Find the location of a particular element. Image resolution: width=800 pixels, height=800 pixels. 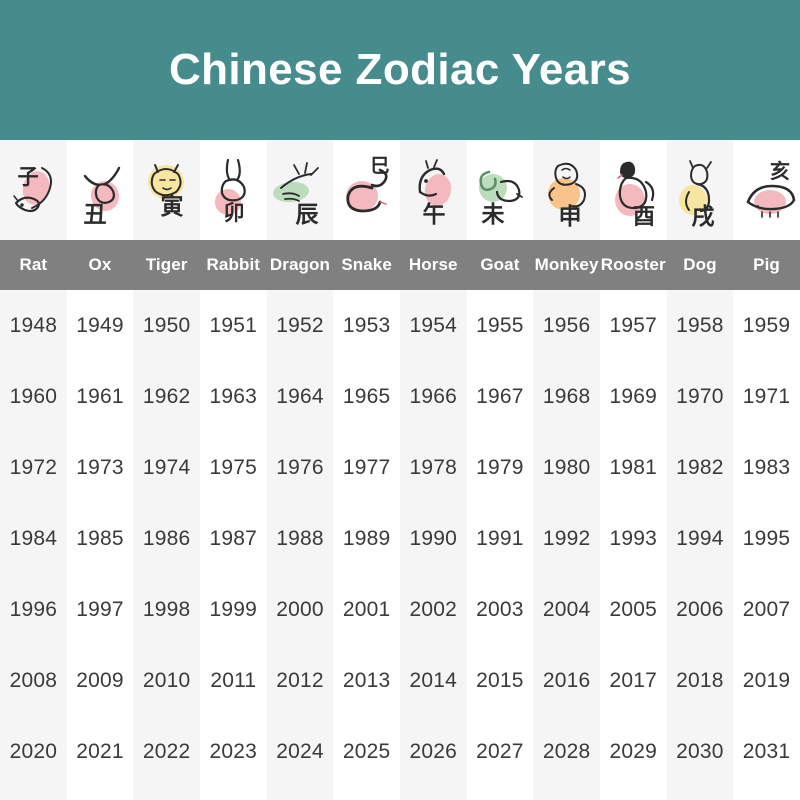

ox-brush-icon: 丑 is located at coordinates (100, 190).